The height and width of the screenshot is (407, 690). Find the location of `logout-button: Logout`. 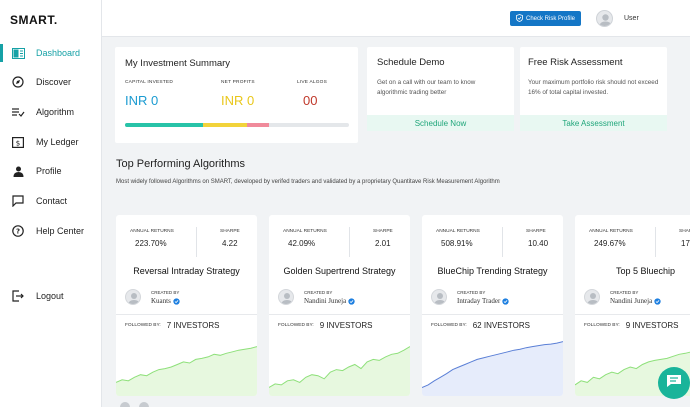

logout-button: Logout is located at coordinates (51, 296).